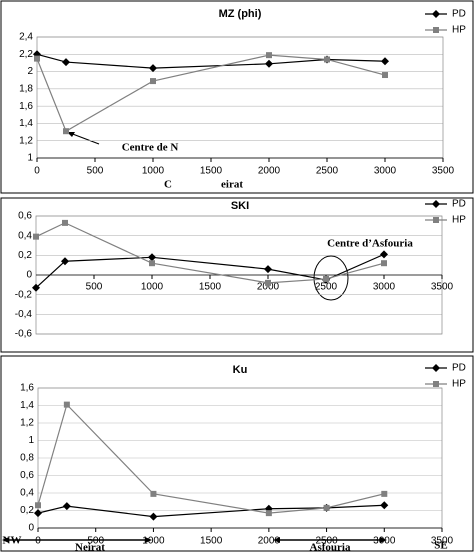  I want to click on y-tick-label: -0,2, so click(24, 294).